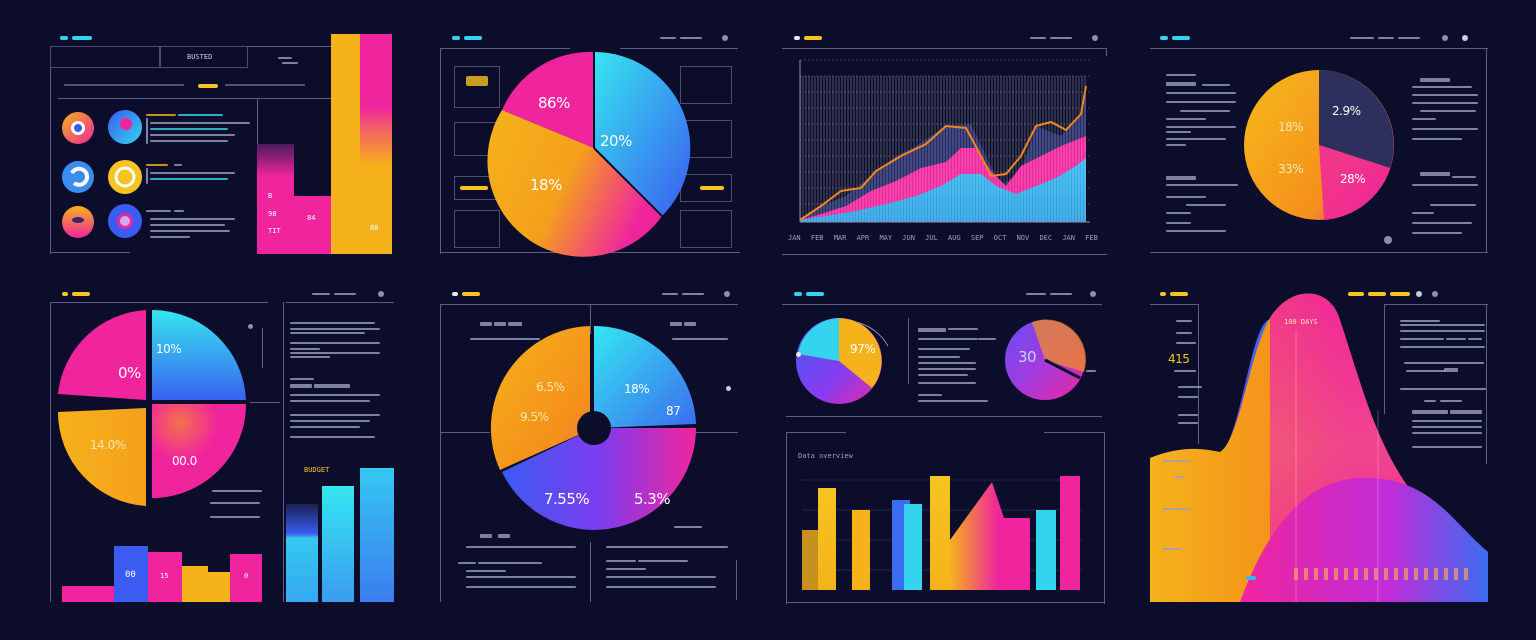 Image resolution: width=1536 pixels, height=640 pixels. I want to click on header-box, so click(105, 57).